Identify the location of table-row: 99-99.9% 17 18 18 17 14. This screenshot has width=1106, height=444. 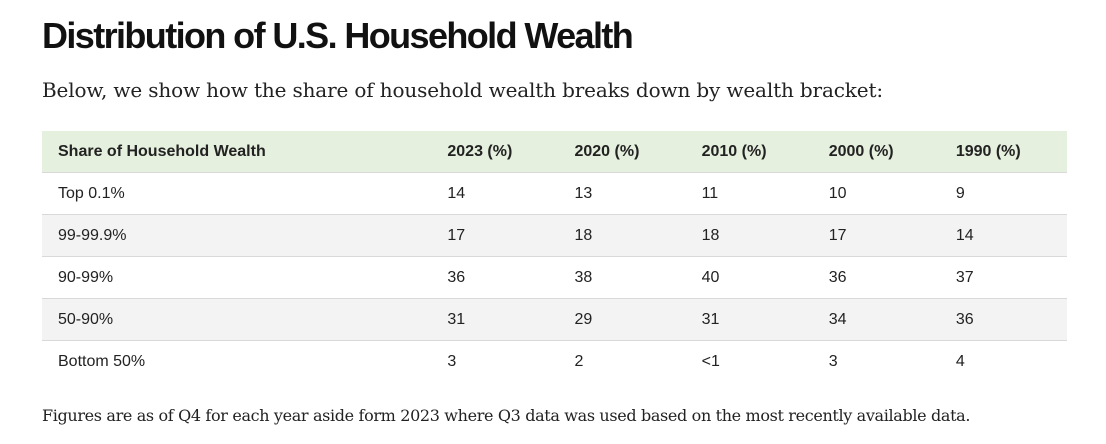
(554, 235).